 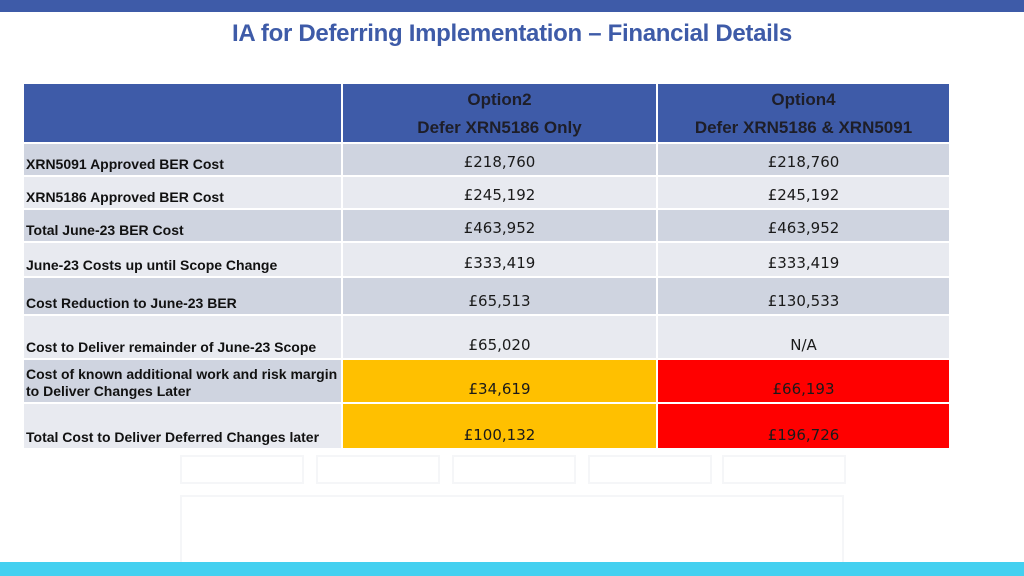 What do you see at coordinates (803, 113) in the screenshot?
I see `header-cell-option4: Option4 Defer XRN5186 & XRN5091` at bounding box center [803, 113].